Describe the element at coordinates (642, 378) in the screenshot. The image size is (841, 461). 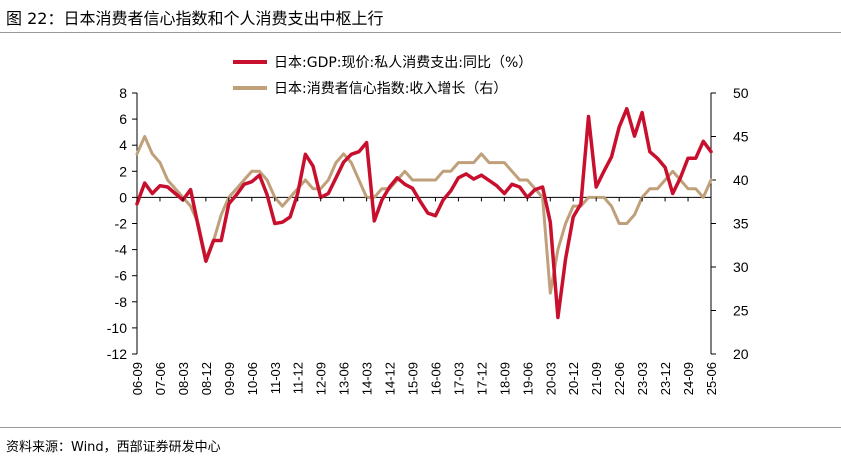
I see `x-axis-tick-label: 23-03` at that location.